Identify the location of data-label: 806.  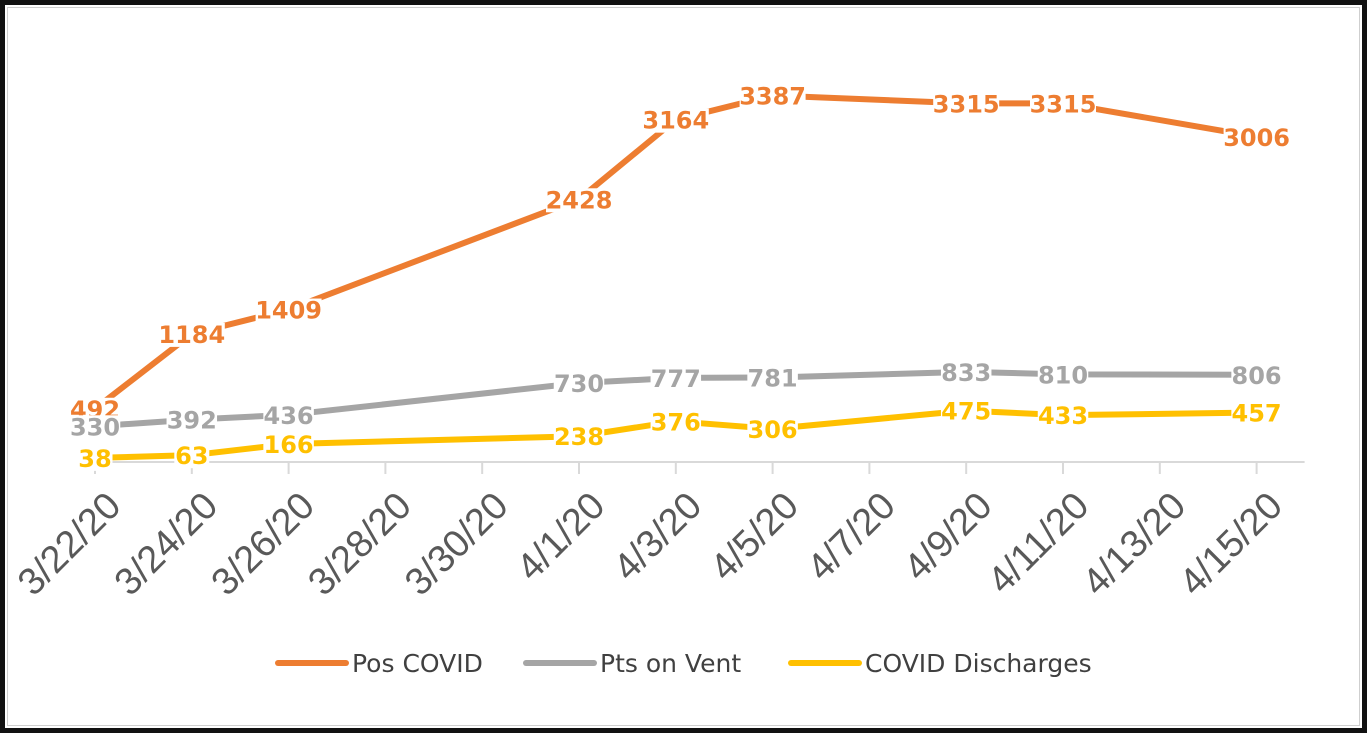
(1257, 376).